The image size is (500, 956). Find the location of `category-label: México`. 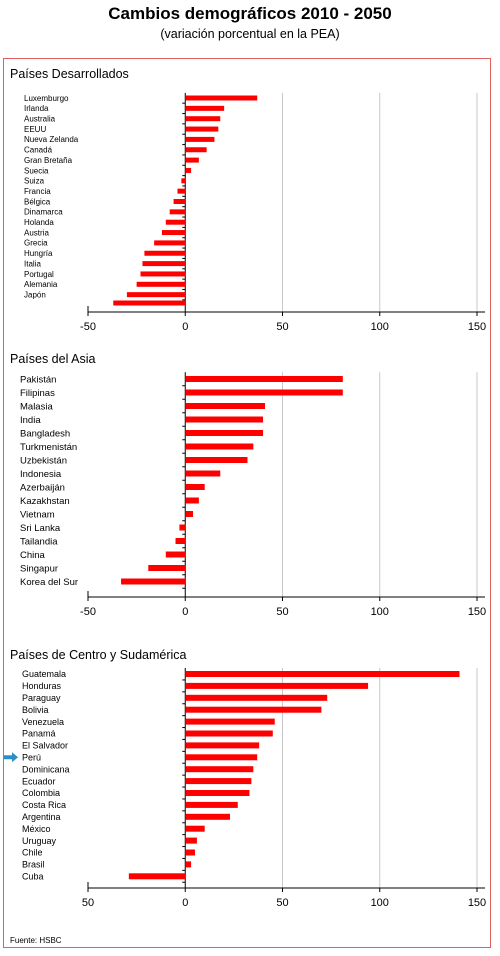

category-label: México is located at coordinates (36, 829).